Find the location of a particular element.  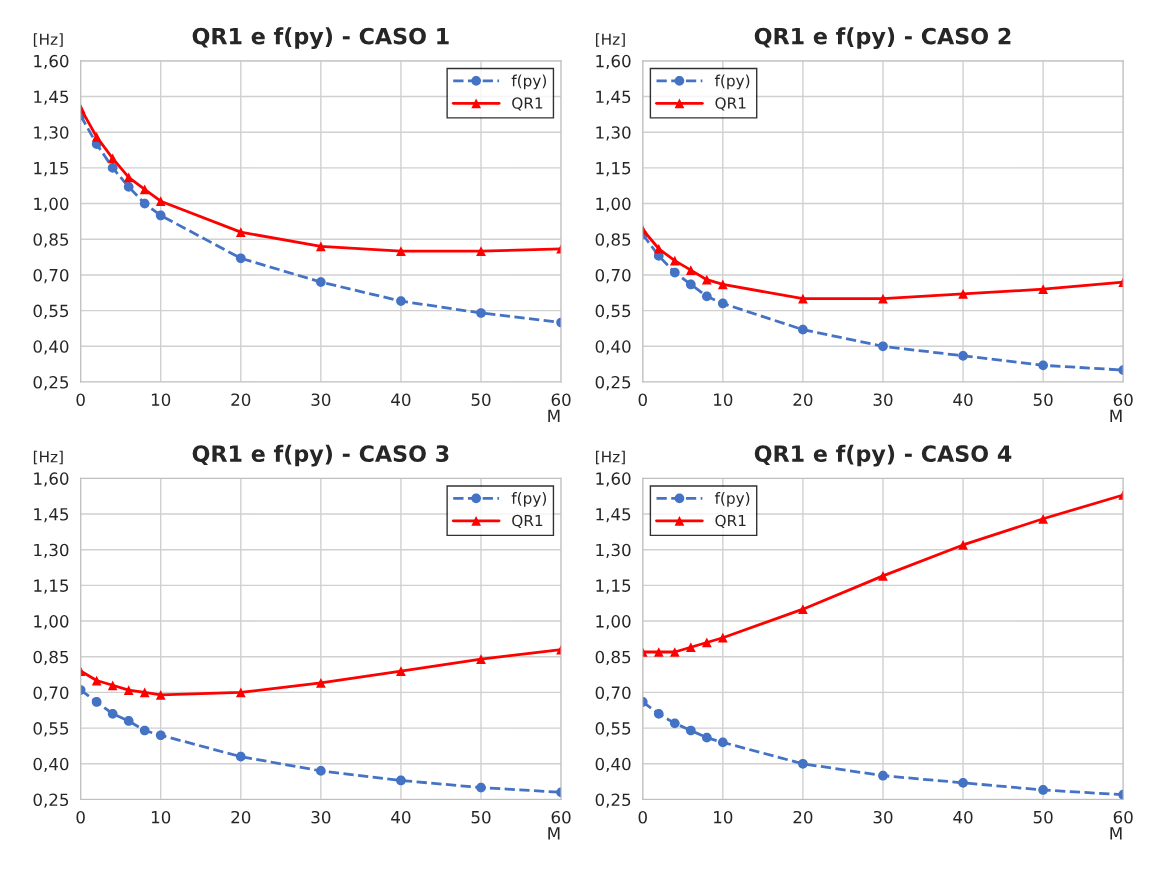

chart-title: QR1 e f(py) - CASO 1 is located at coordinates (320, 38).